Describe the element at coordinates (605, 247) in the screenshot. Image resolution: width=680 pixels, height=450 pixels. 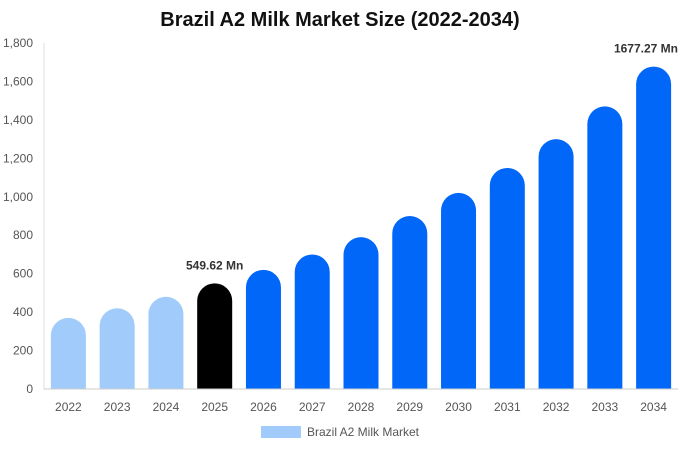
I see `bar-2033` at that location.